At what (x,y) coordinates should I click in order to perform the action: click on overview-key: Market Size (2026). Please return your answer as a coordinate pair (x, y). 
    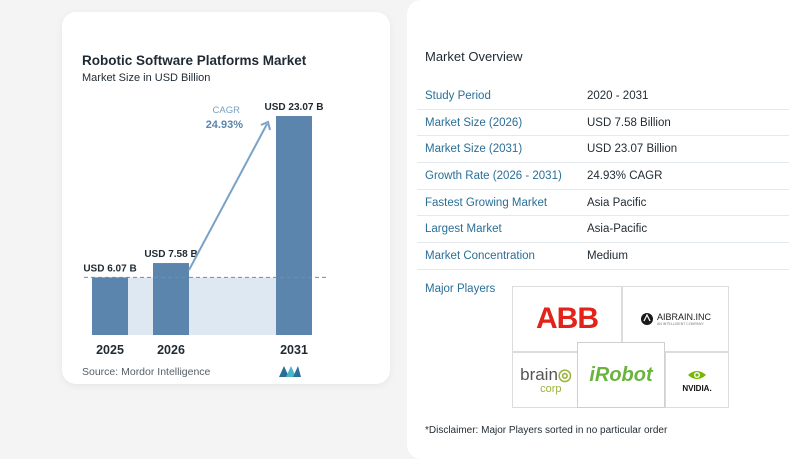
    Looking at the image, I should click on (474, 122).